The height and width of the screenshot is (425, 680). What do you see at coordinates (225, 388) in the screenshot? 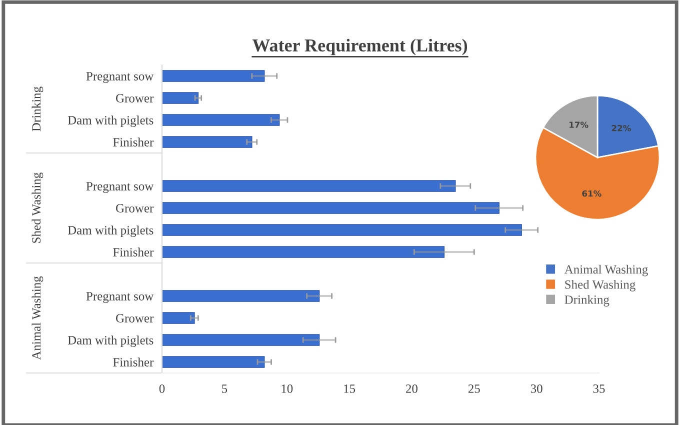
I see `x-tick-label: 5` at bounding box center [225, 388].